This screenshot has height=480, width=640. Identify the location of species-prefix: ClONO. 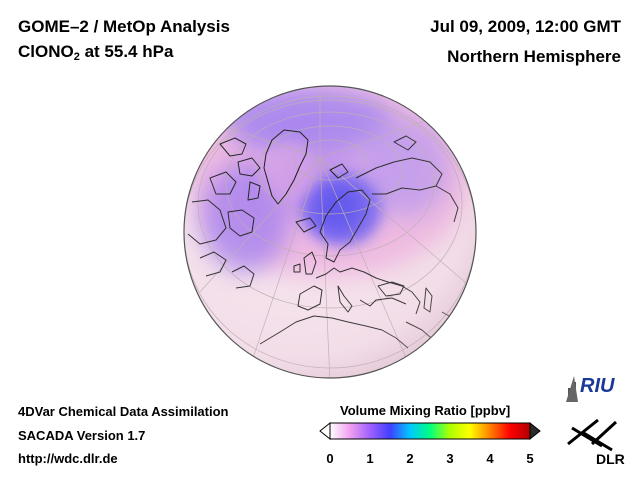
(46, 51).